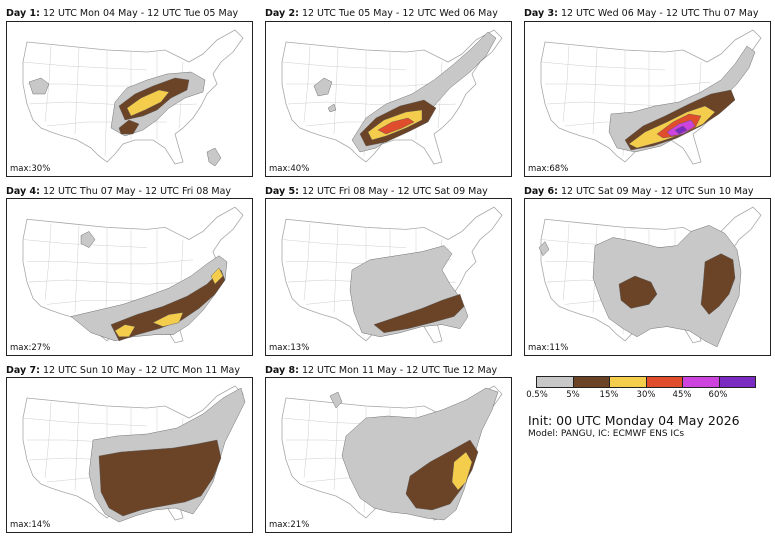 This screenshot has height=550, width=775. Describe the element at coordinates (289, 169) in the screenshot. I see `max-label: max:40%` at that location.